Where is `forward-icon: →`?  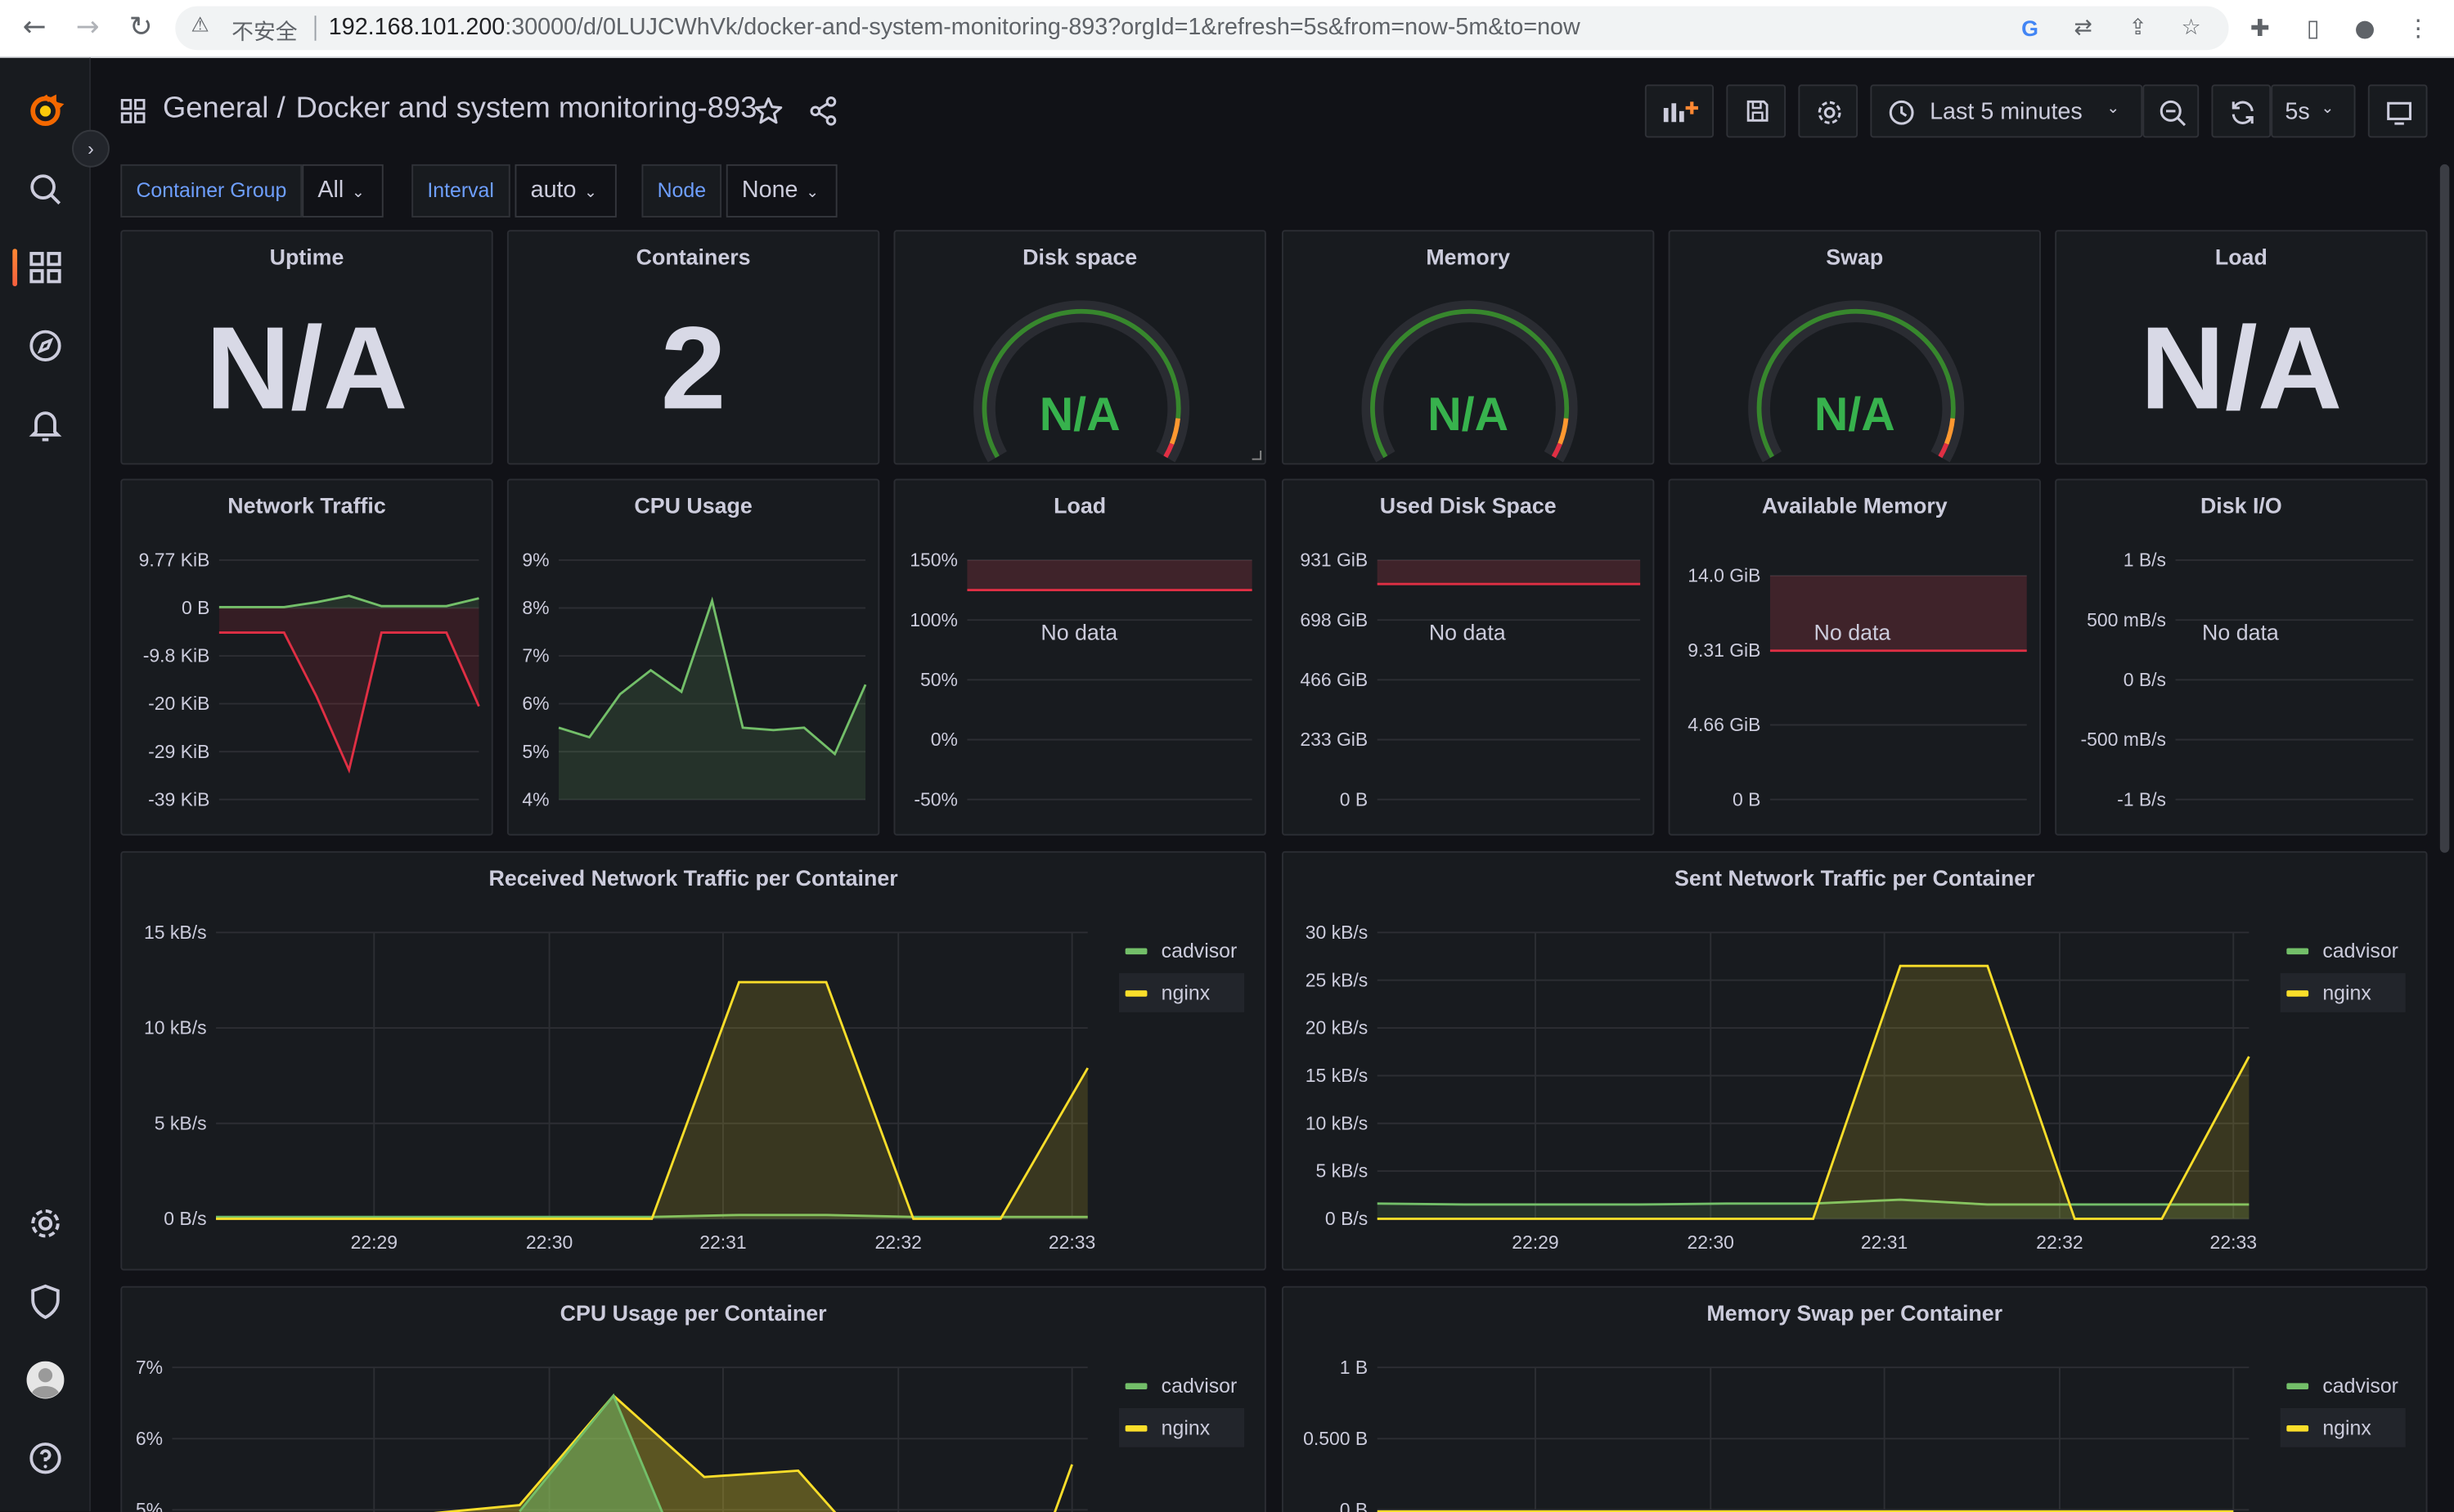
forward-icon: → is located at coordinates (87, 28).